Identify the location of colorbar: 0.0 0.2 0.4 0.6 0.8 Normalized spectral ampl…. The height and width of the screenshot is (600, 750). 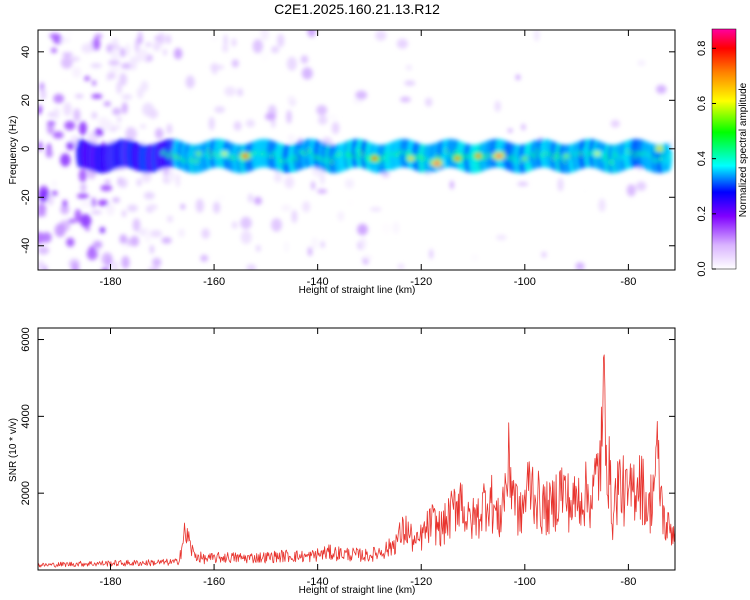
(722, 152).